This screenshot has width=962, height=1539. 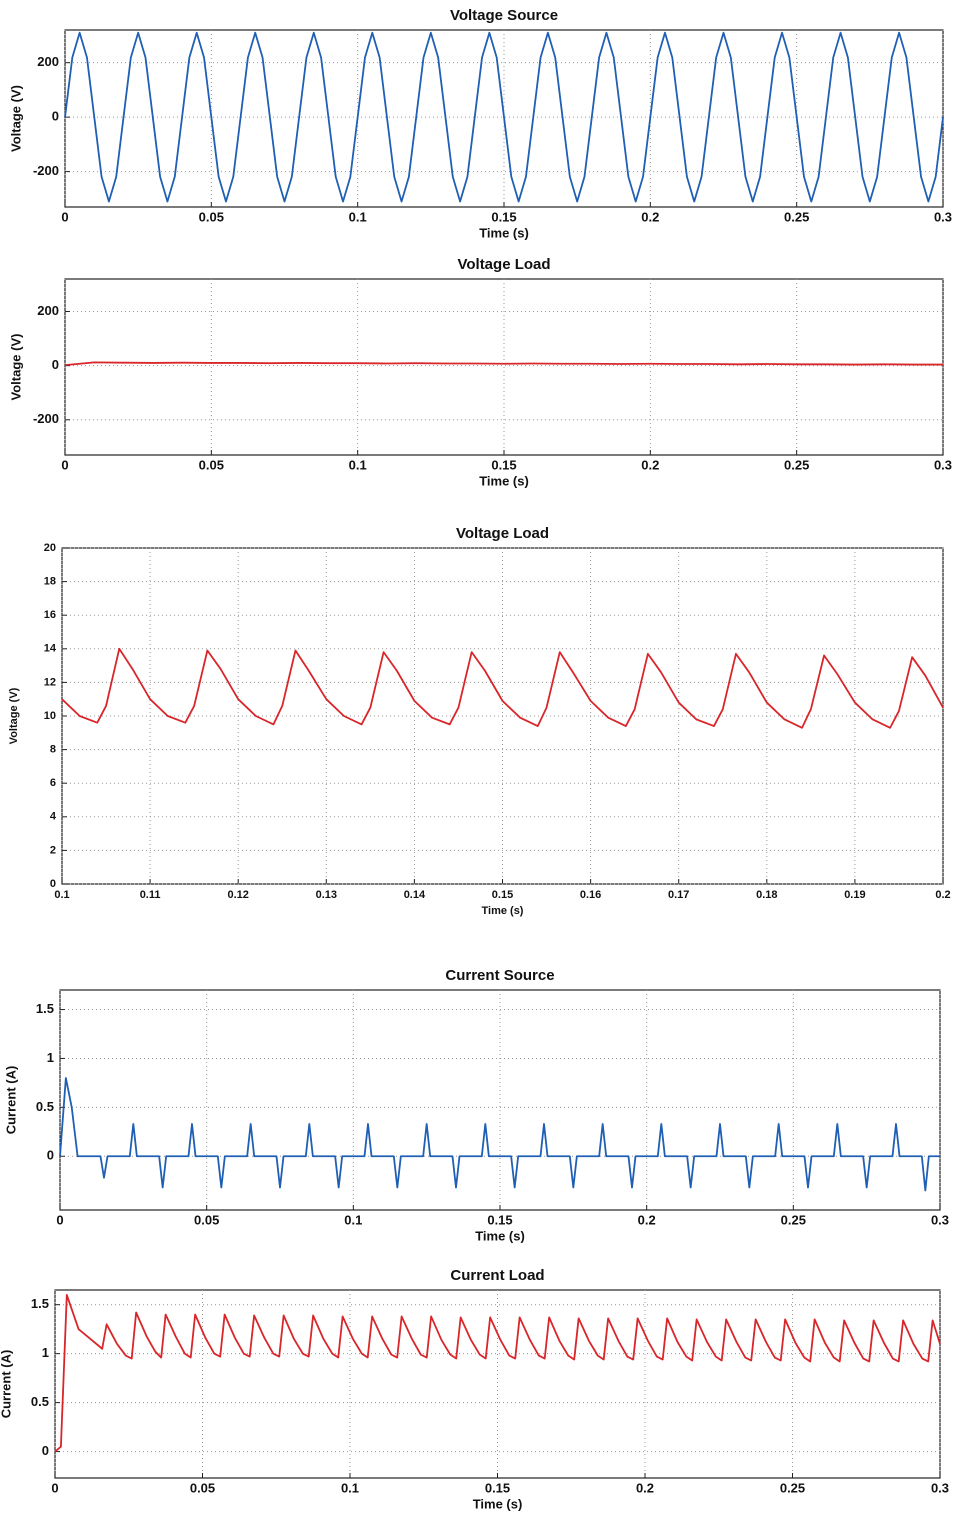 What do you see at coordinates (53, 750) in the screenshot?
I see `y-tick-label: 8` at bounding box center [53, 750].